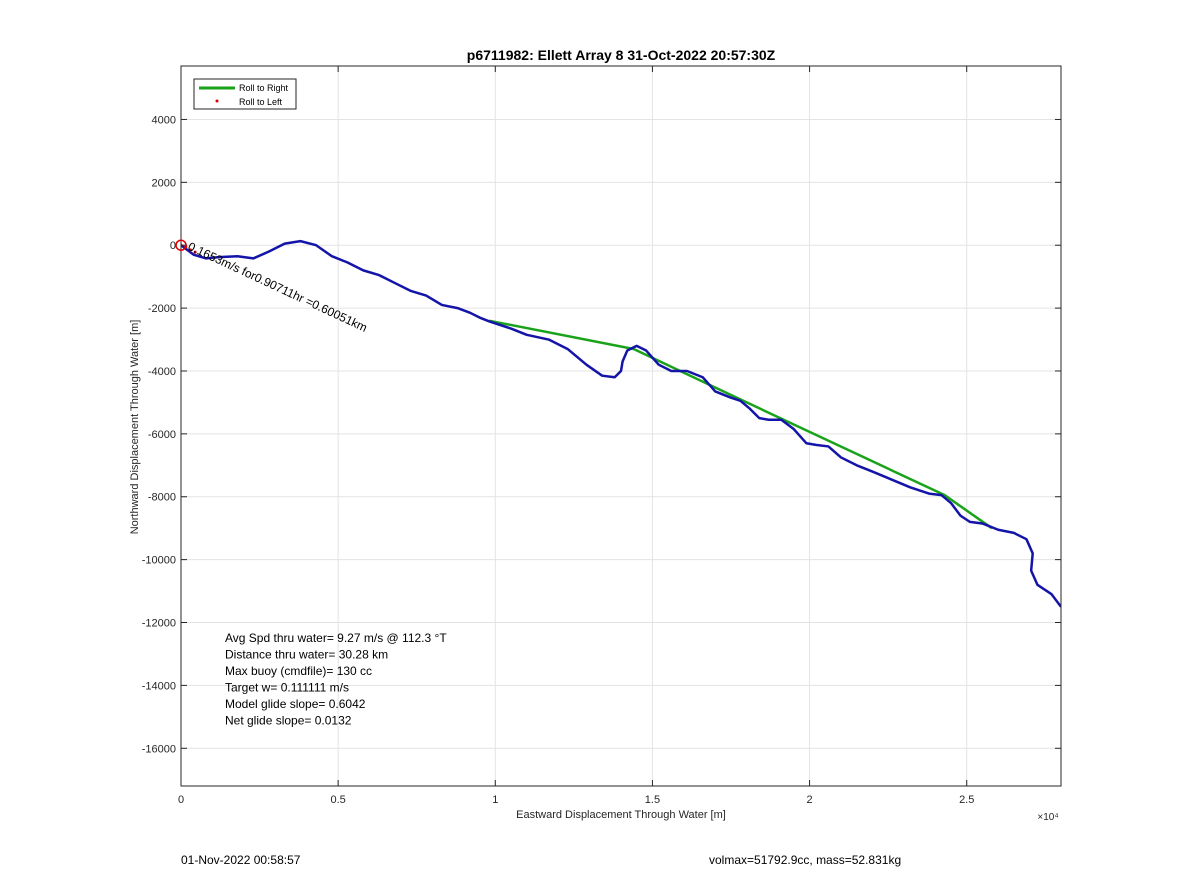 This screenshot has width=1200, height=885. I want to click on y-tick-label: -6000, so click(162, 435).